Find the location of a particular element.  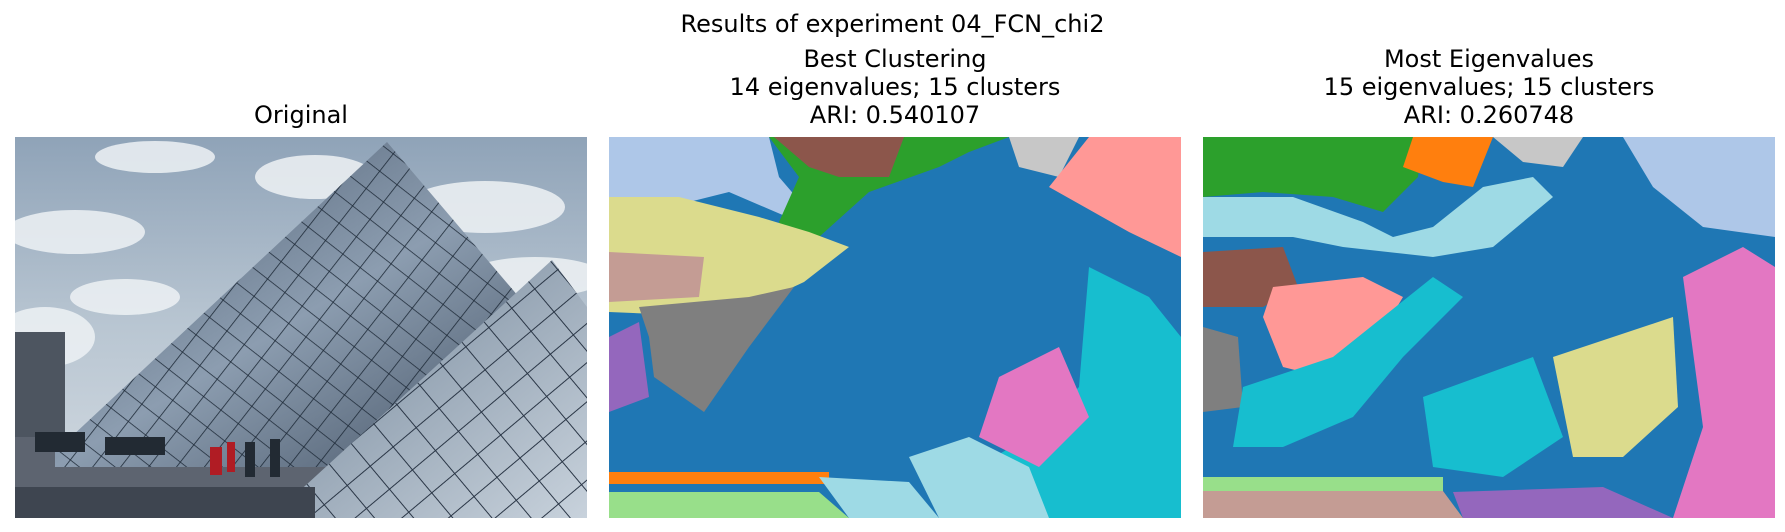

panel-title-line: Best Clustering is located at coordinates (895, 59).